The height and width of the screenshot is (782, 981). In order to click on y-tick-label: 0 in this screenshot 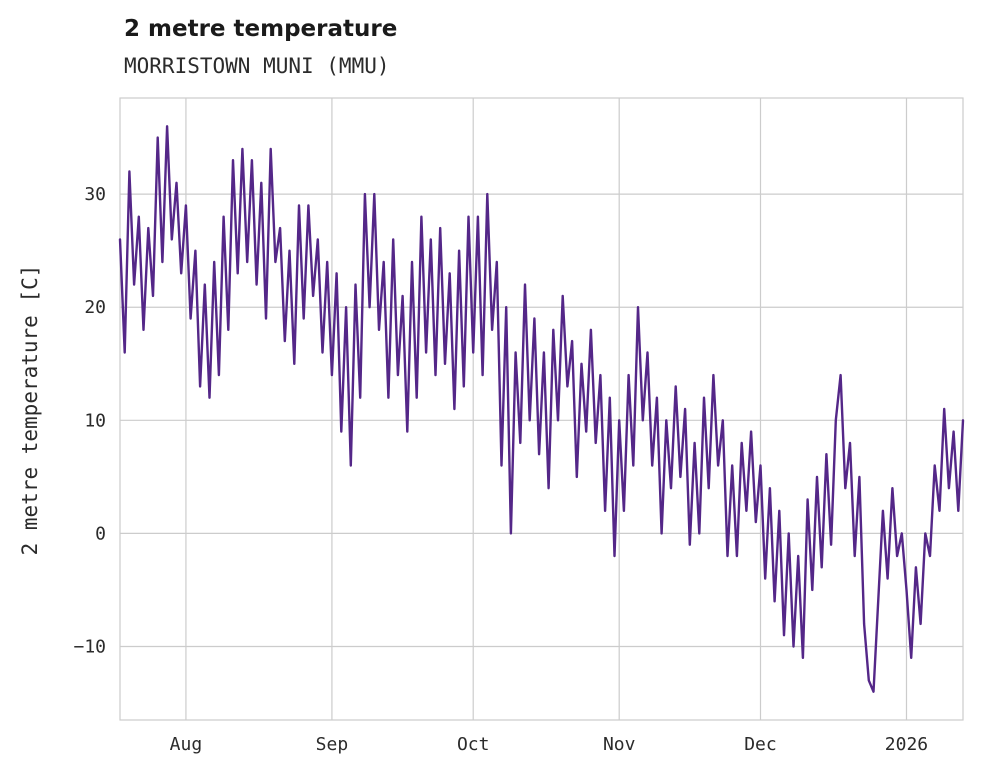, I will do `click(100, 533)`.